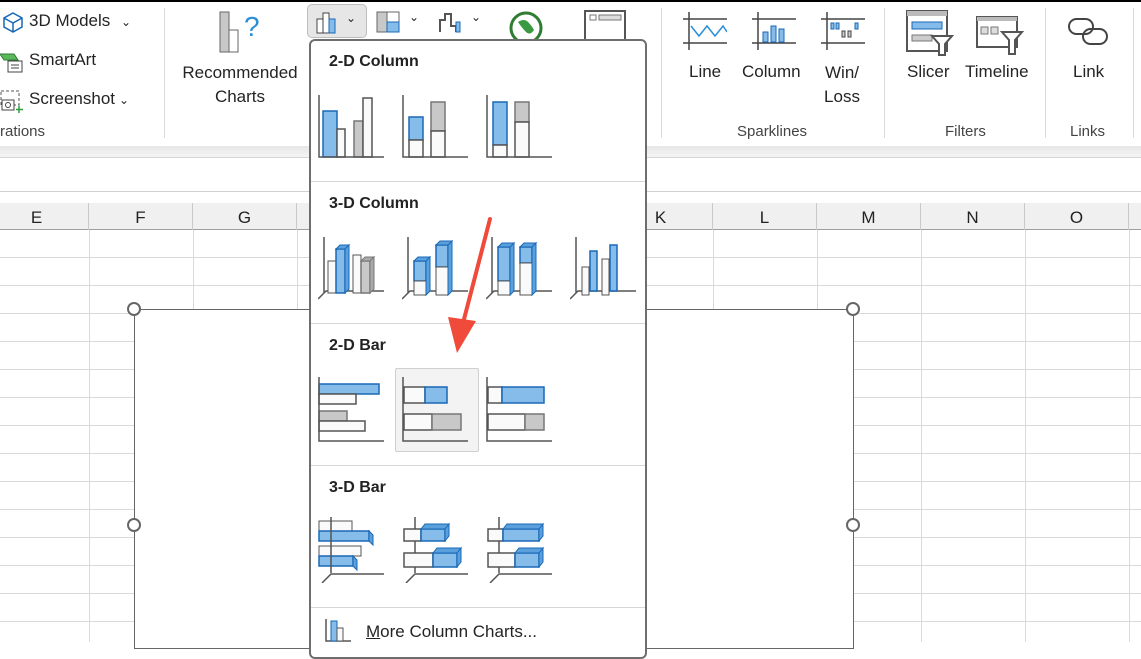 The height and width of the screenshot is (659, 1141). What do you see at coordinates (374, 203) in the screenshot?
I see `section-3d-column: 3-D Column` at bounding box center [374, 203].